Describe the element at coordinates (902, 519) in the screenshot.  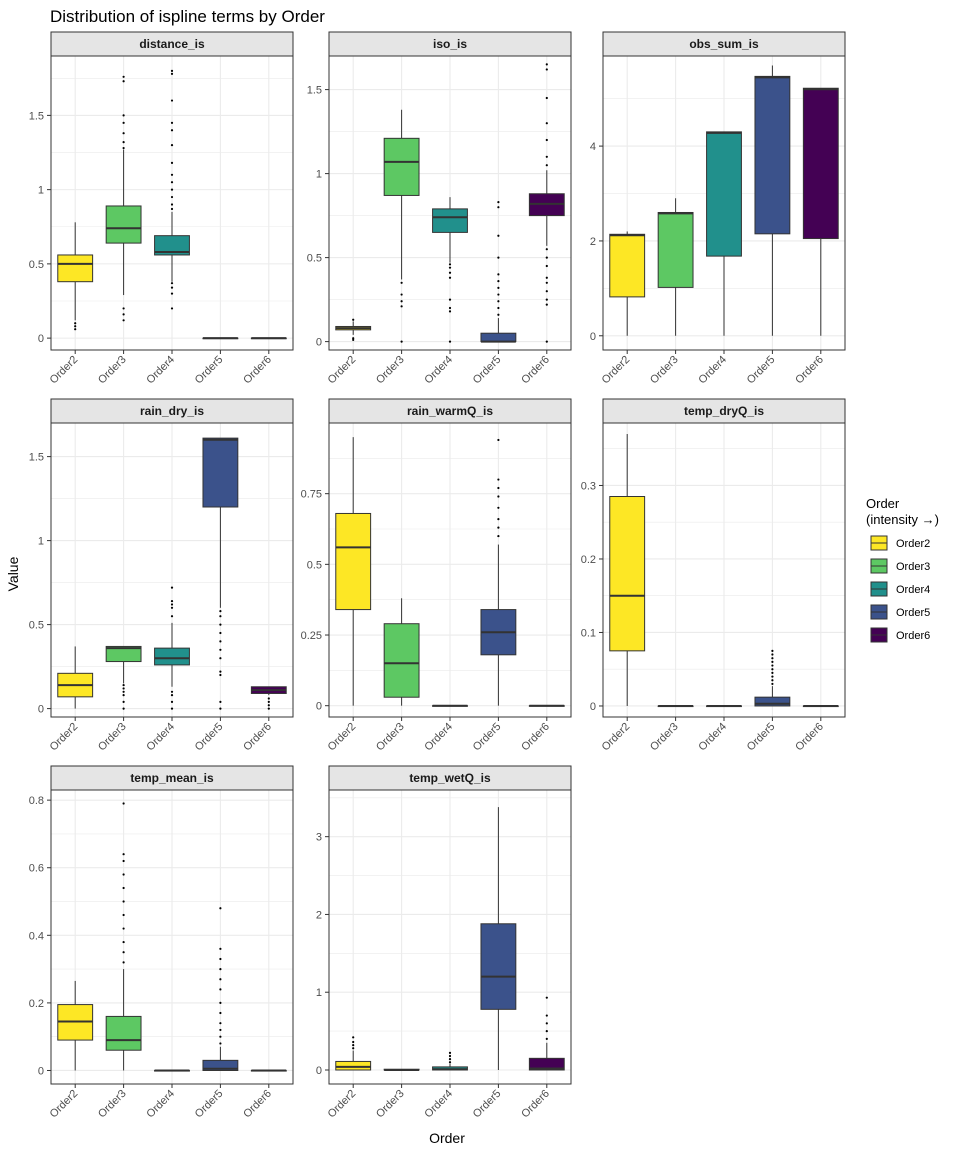
I see `legend-subtitle: (intensity →)` at that location.